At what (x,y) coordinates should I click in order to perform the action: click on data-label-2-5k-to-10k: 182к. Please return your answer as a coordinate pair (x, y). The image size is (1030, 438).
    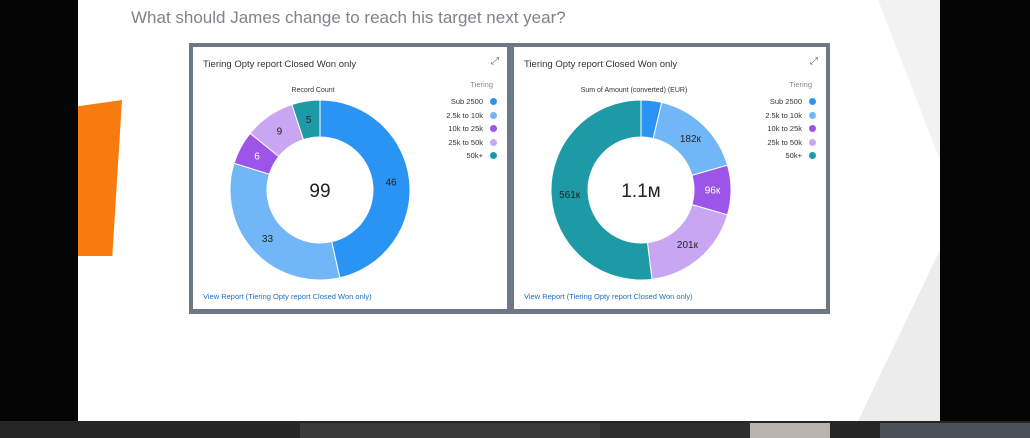
    Looking at the image, I should click on (691, 139).